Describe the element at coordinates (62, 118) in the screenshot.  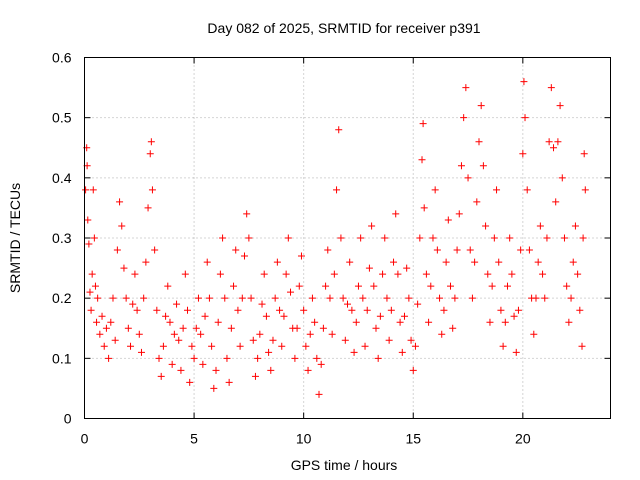
I see `y-tick-label: 0.5` at that location.